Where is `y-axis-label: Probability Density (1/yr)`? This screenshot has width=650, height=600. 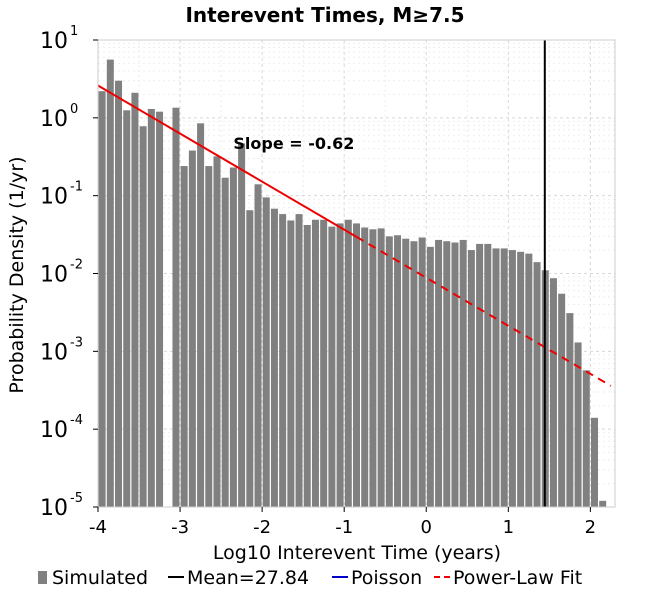
y-axis-label: Probability Density (1/yr) is located at coordinates (17, 274).